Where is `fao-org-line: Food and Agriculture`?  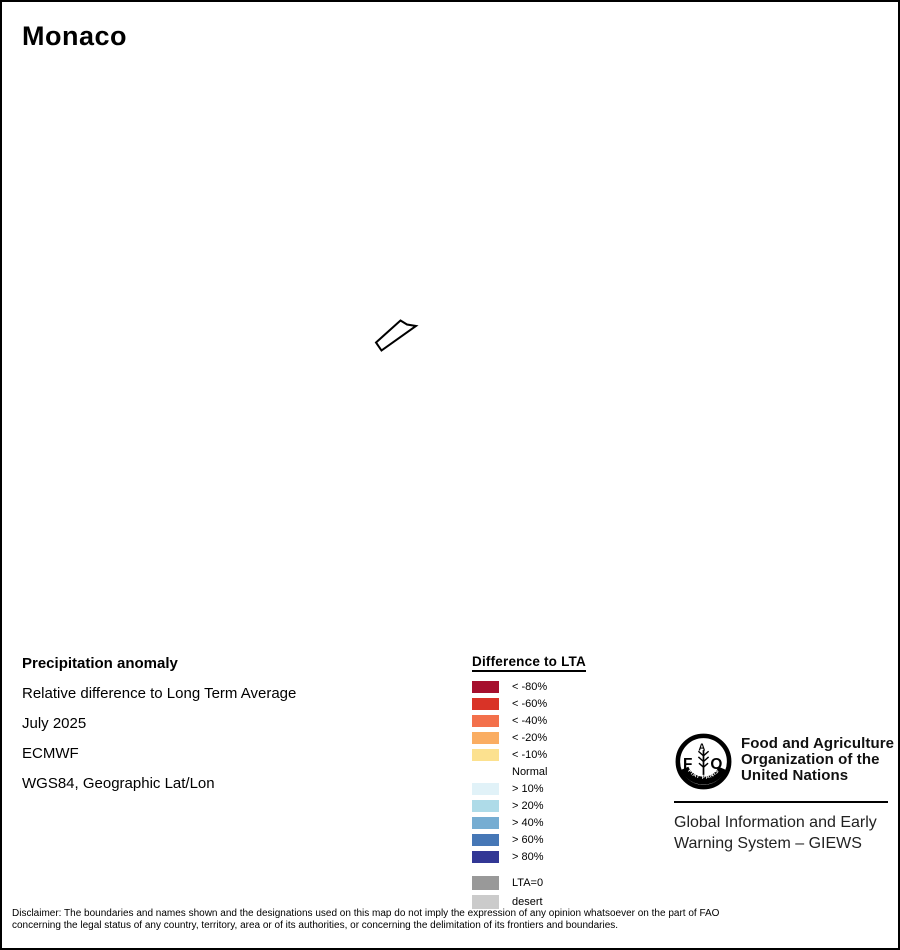 fao-org-line: Food and Agriculture is located at coordinates (818, 743).